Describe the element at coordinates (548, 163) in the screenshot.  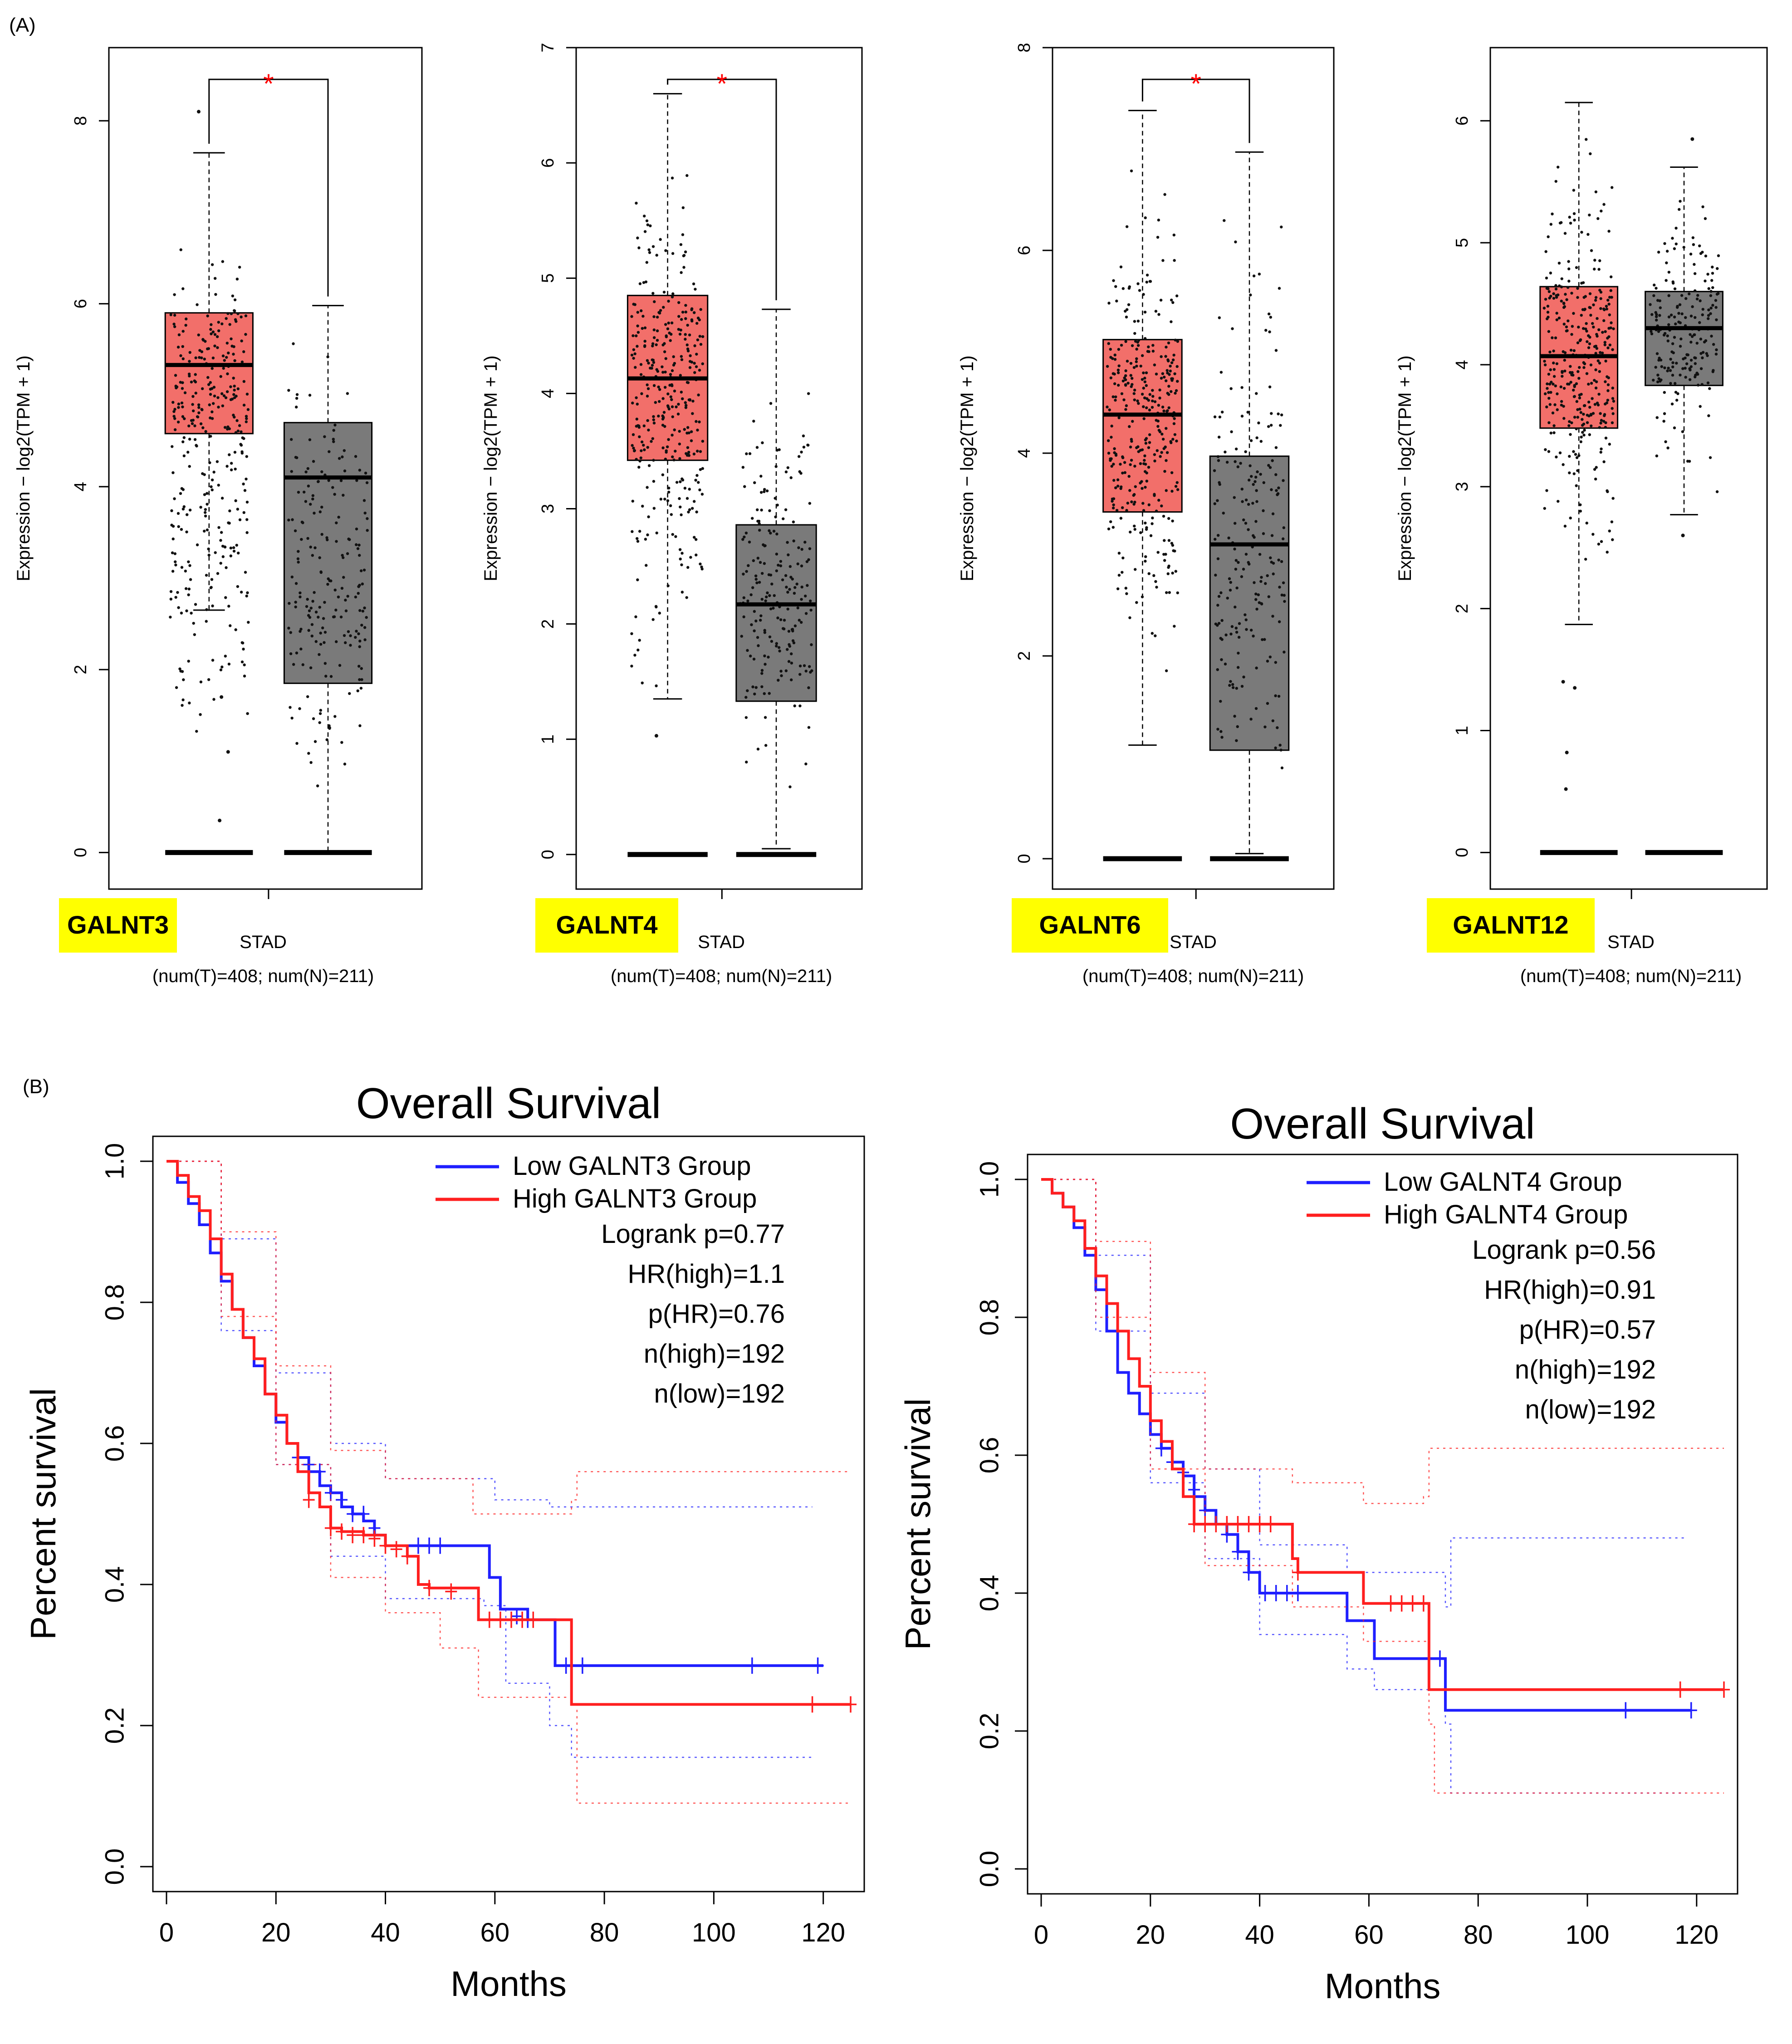
I see `y-tick-label: 6` at that location.